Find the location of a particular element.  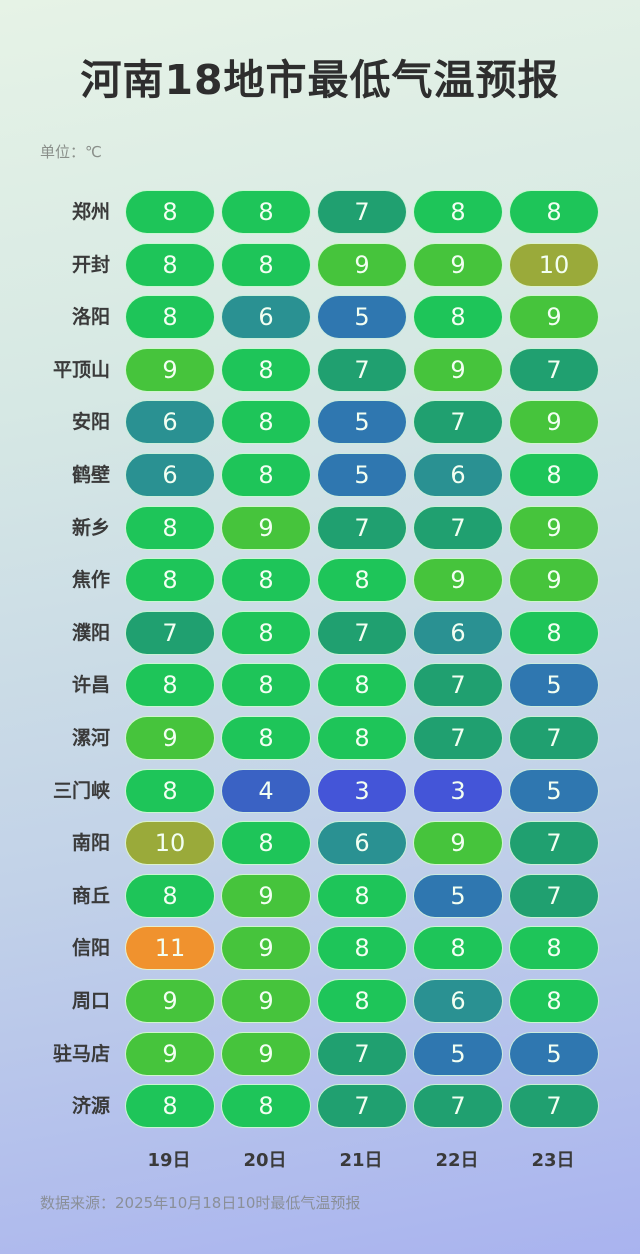

city-label: 周口 is located at coordinates (90, 1001).